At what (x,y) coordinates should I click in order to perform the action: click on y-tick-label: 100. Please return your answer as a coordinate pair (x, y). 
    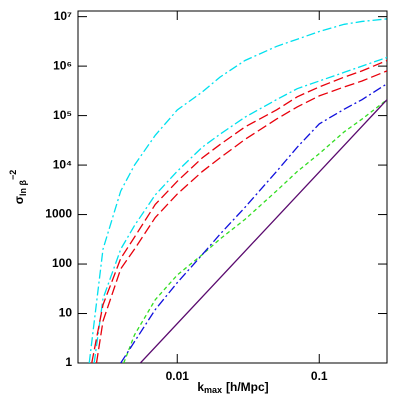
    Looking at the image, I should click on (62, 263).